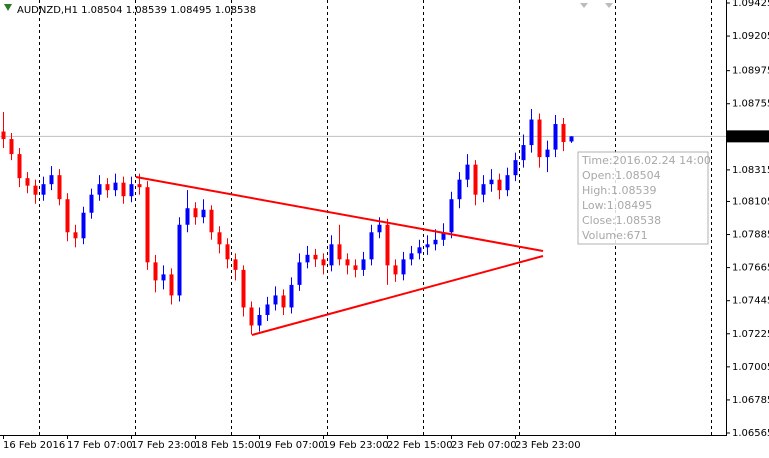 This screenshot has width=769, height=458. I want to click on y-tick-label: 1.08105, so click(750, 201).